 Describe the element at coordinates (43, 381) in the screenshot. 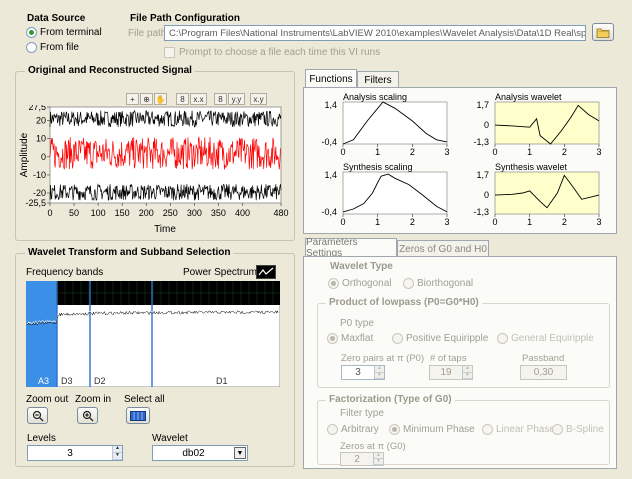

I see `band-label-a3: A3` at that location.